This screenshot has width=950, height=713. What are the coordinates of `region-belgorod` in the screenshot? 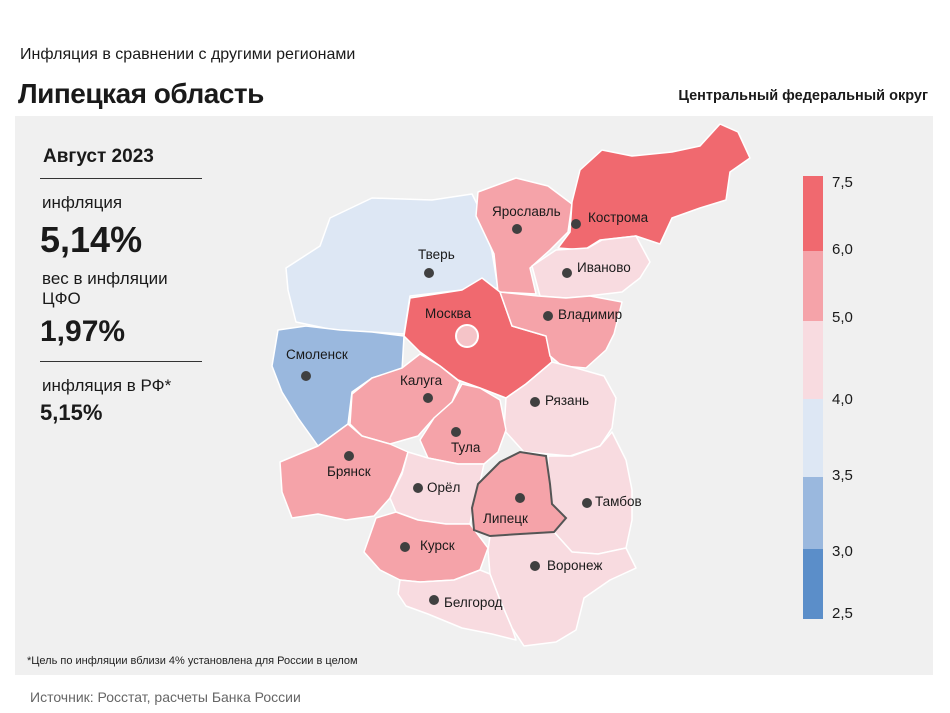 It's located at (457, 605).